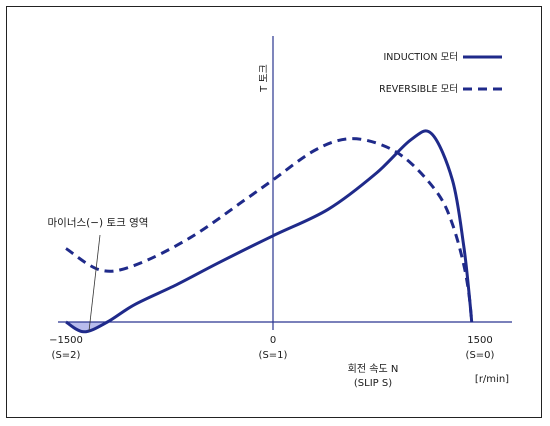  What do you see at coordinates (87, 327) in the screenshot?
I see `negative-torque-region` at bounding box center [87, 327].